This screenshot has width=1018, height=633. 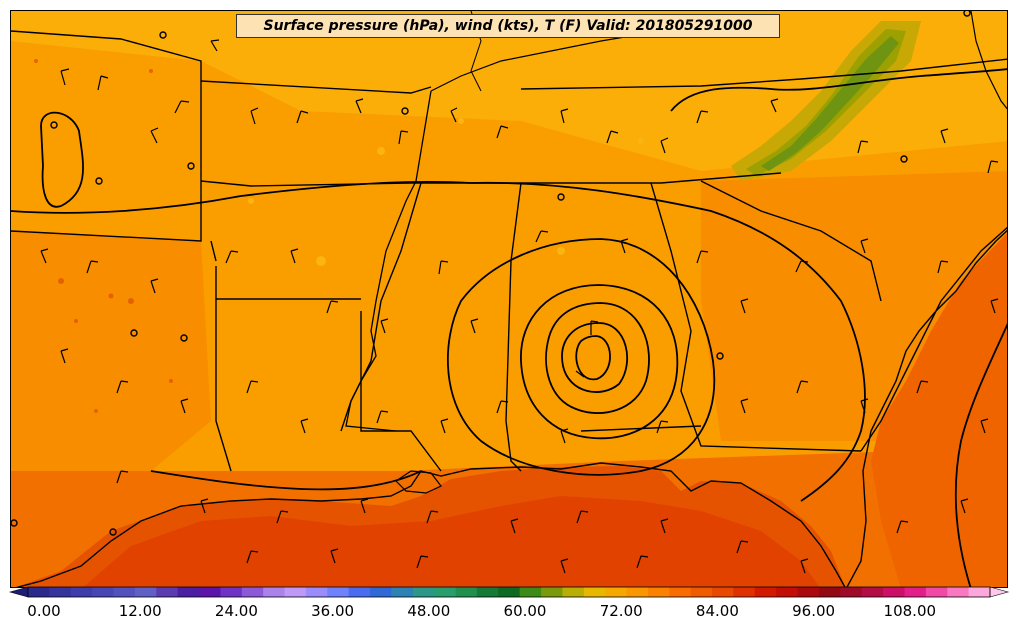 What do you see at coordinates (621, 611) in the screenshot?
I see `colorbar-tick-label: 72.00` at bounding box center [621, 611].